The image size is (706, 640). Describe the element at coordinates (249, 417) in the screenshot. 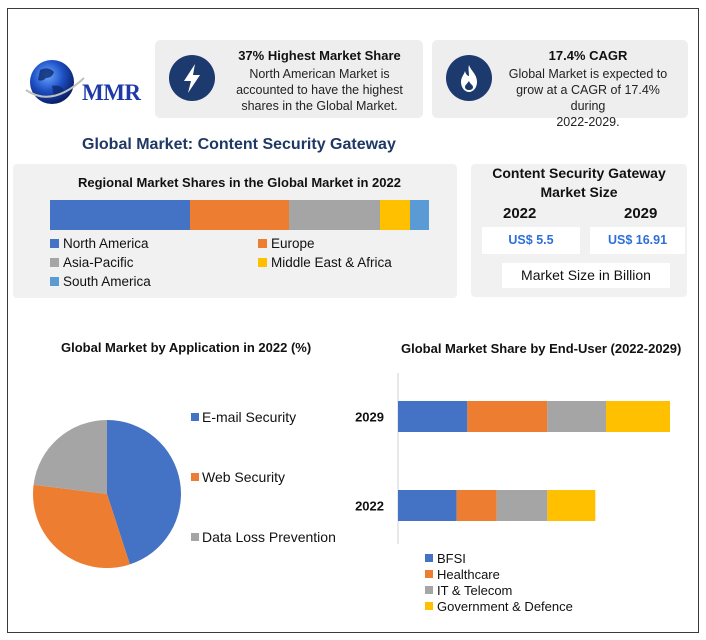

I see `legend-label-e-mail-security: E-mail Security` at that location.